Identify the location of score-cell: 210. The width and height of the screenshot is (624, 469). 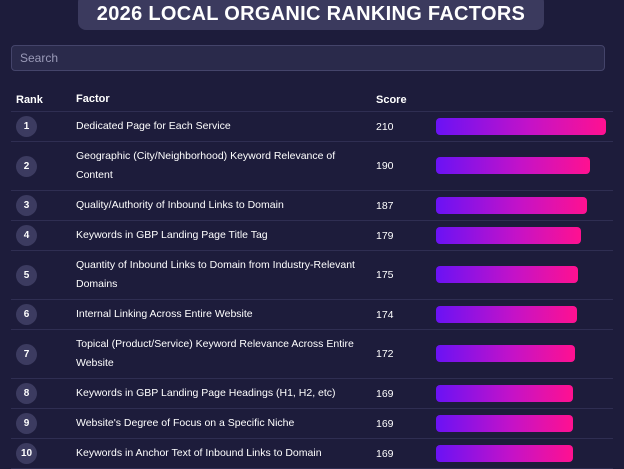
(385, 126).